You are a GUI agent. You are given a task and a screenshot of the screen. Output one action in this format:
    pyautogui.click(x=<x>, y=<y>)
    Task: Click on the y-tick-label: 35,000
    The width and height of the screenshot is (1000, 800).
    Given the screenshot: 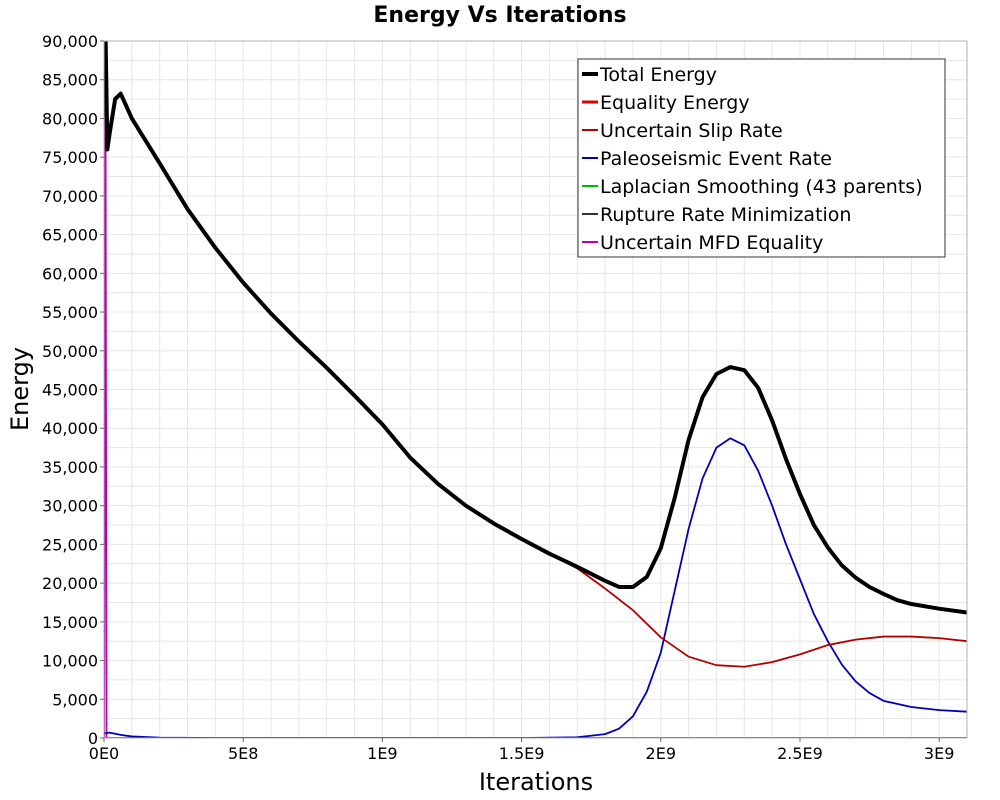 What is the action you would take?
    pyautogui.click(x=70, y=467)
    